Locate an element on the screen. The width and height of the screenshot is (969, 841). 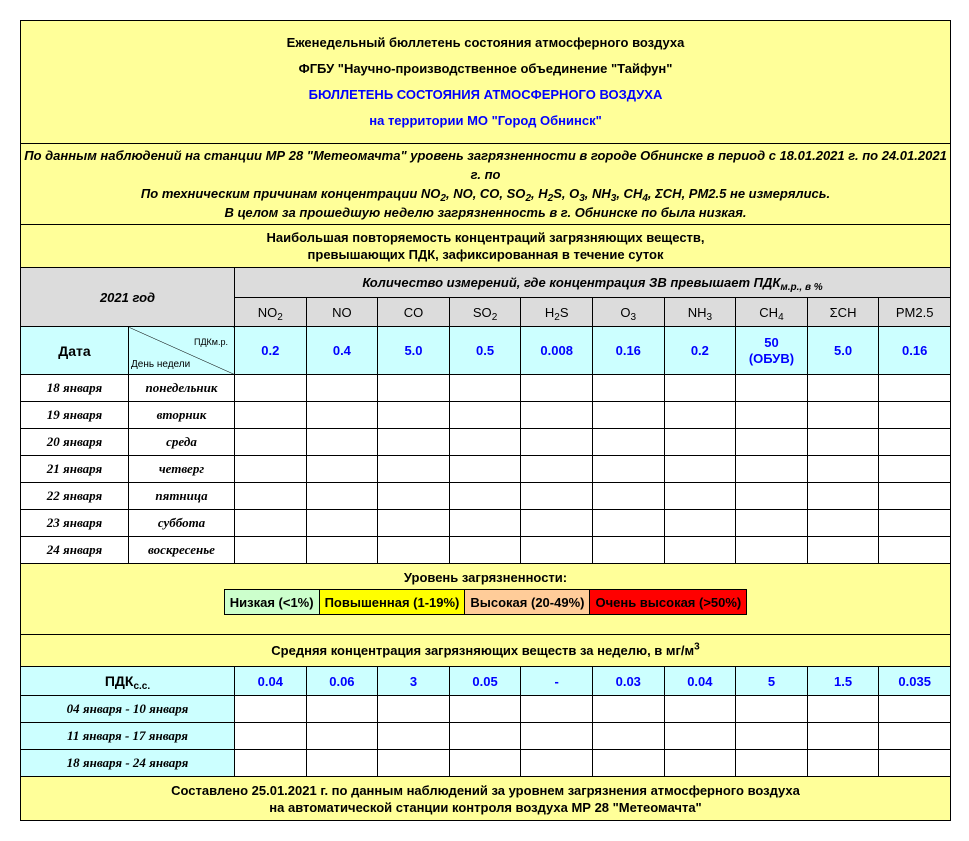
date-label: Дата is located at coordinates (74, 350).